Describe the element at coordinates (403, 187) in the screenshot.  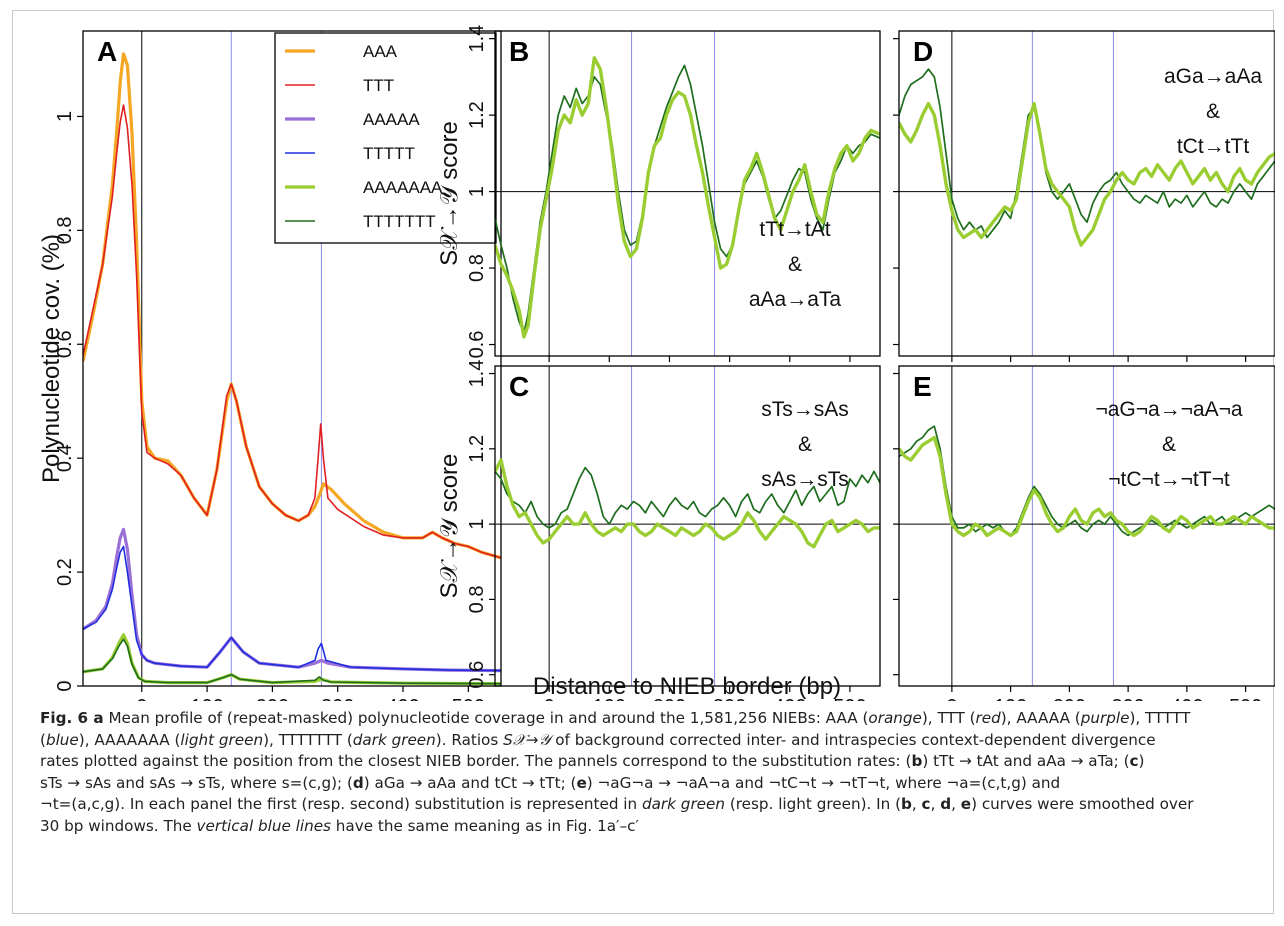
I see `legend-entry: AAAAAAA` at that location.